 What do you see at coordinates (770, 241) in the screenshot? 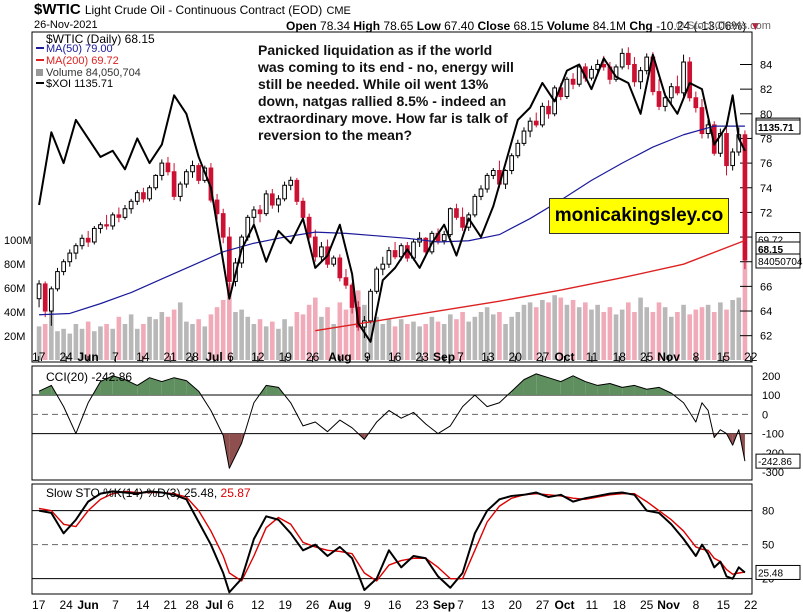
I see `tag-ma200: 69.72` at bounding box center [770, 241].